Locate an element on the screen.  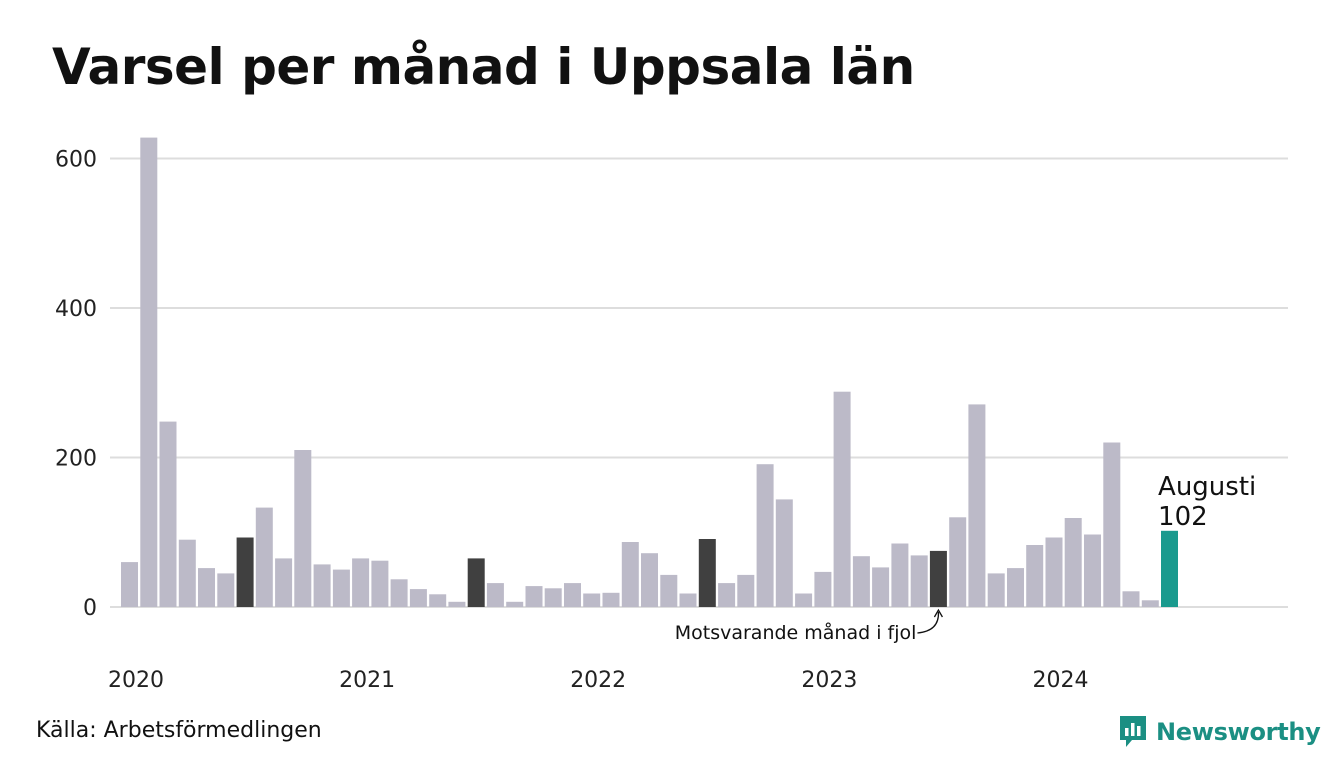
annotation-text: Motsvarande månad i fjol is located at coordinates (796, 632).